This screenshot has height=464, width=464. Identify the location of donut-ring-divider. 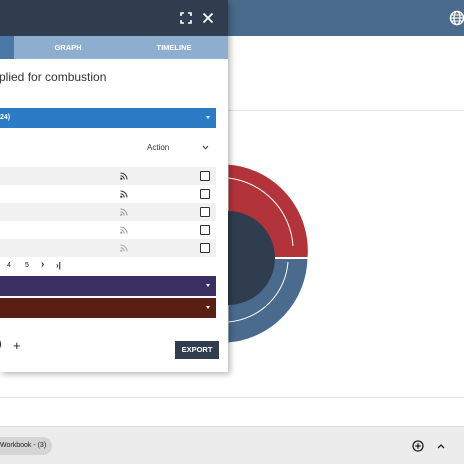
(260, 250).